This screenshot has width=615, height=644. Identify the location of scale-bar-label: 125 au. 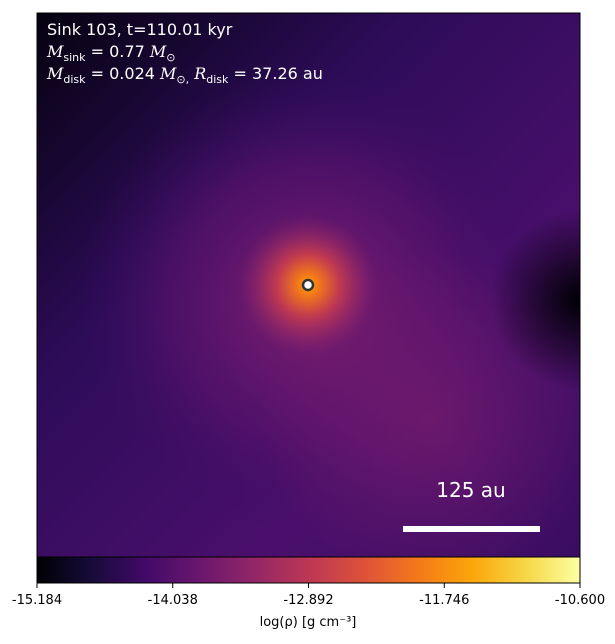
(470, 490).